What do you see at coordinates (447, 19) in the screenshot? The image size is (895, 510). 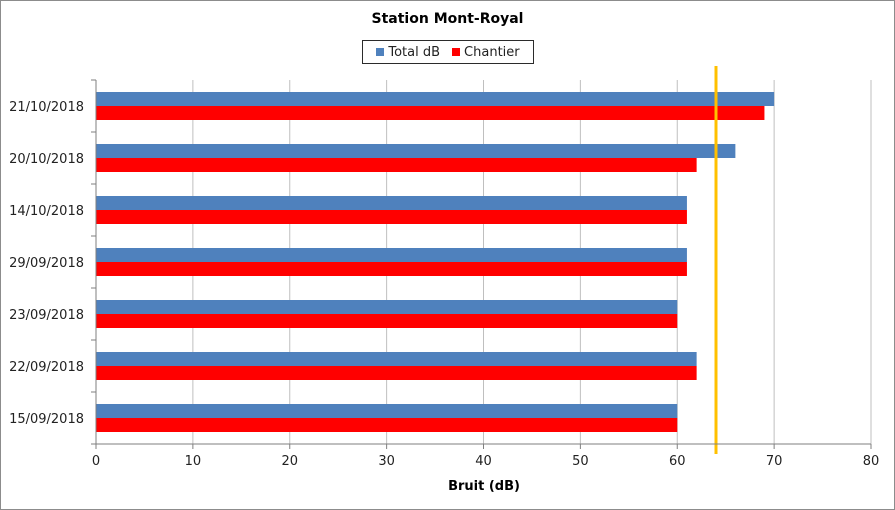 I see `chart-title: Station Mont-Royal` at bounding box center [447, 19].